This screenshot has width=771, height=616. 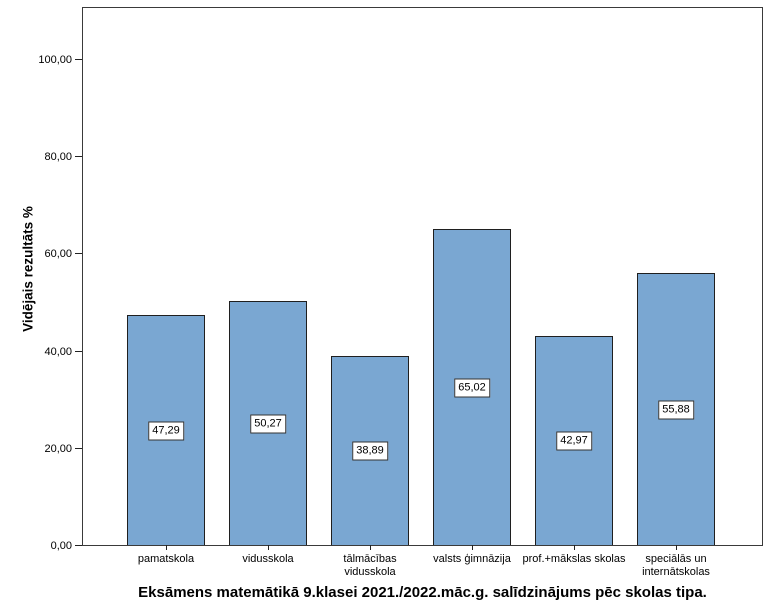 I want to click on y-tick-label: 40,00, so click(x=58, y=351).